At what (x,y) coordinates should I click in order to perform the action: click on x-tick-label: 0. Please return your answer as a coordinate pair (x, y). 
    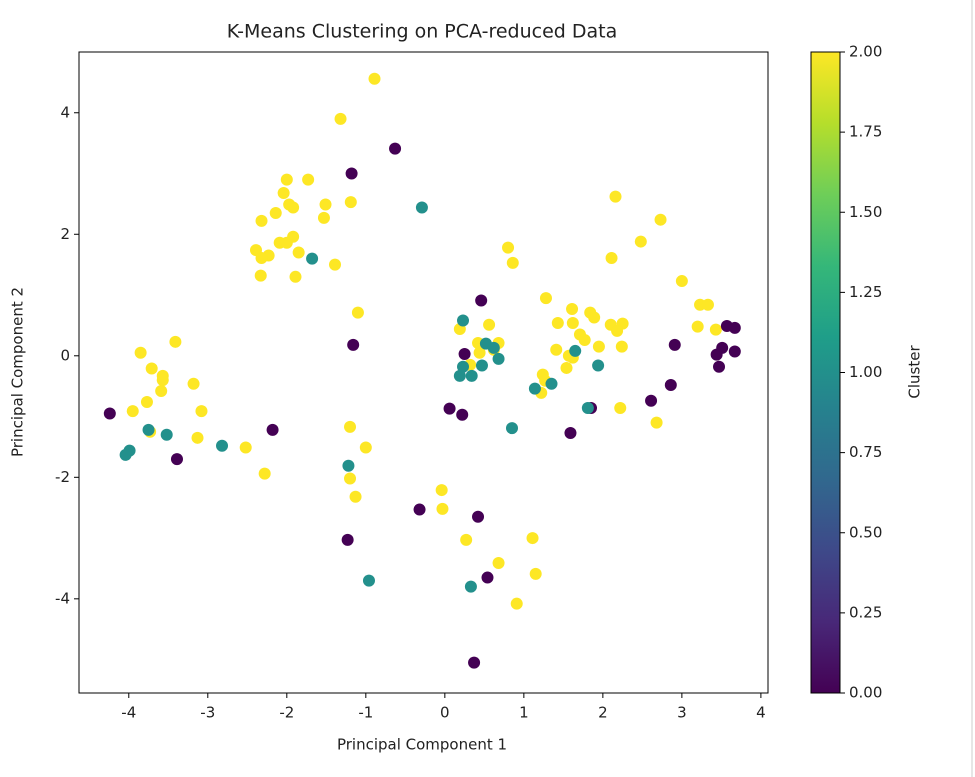
    Looking at the image, I should click on (445, 713).